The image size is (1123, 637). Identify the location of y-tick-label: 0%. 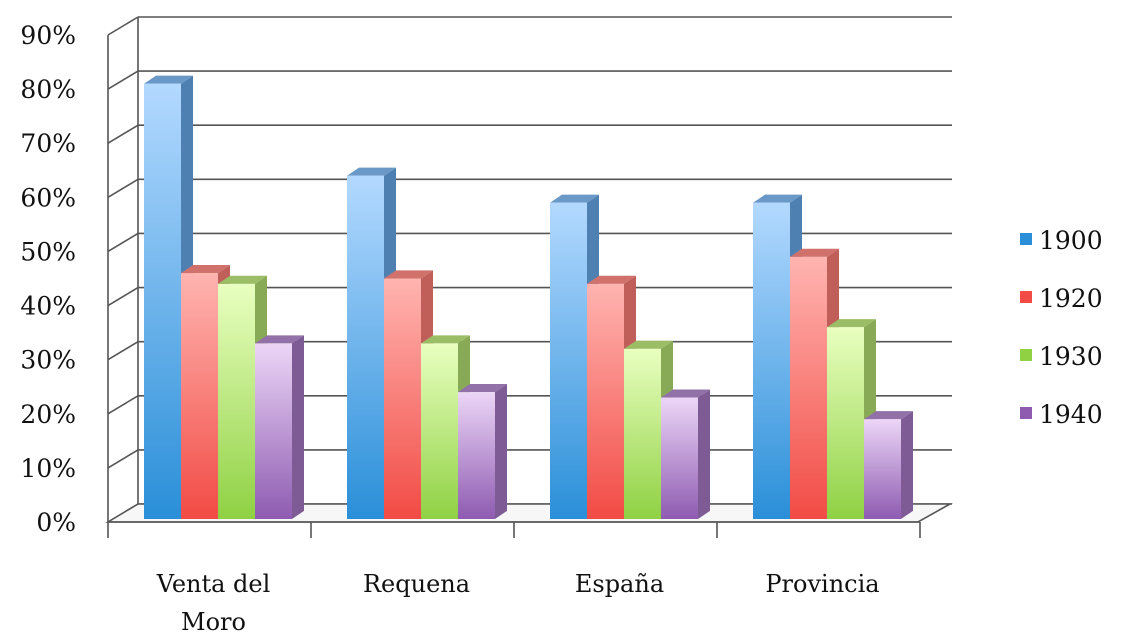
(56, 522).